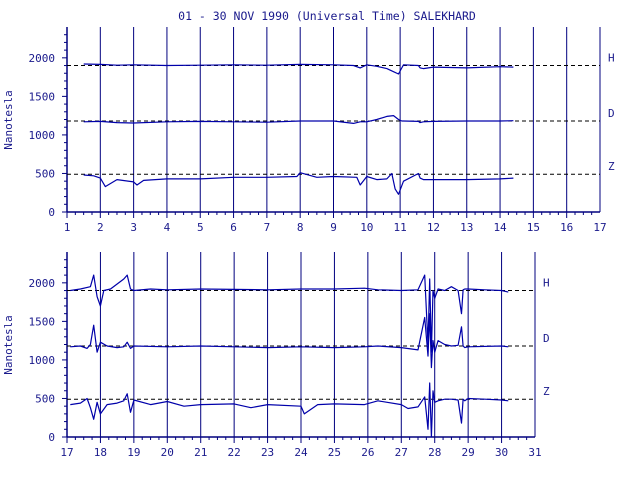 The height and width of the screenshot is (480, 640). I want to click on x-tick-label: 9, so click(333, 227).